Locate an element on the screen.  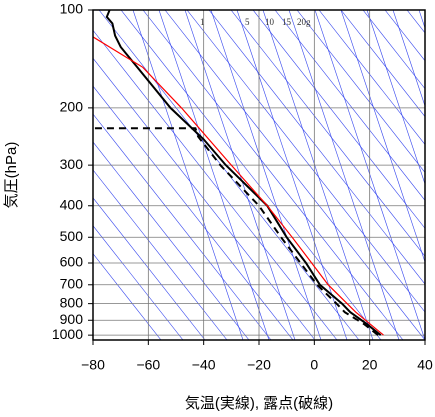
y-tick-label: 600 is located at coordinates (72, 262).